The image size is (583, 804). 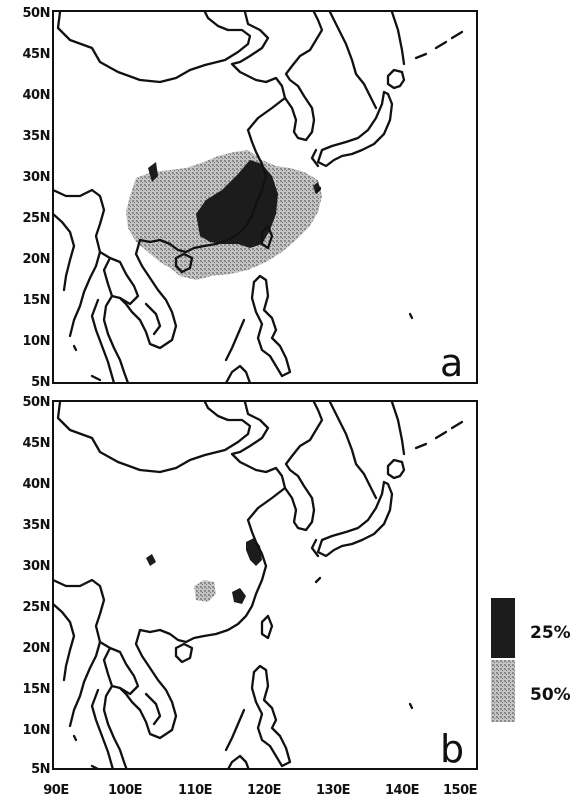 I want to click on lon-labels: 90E 100E 110E 120E 130E 140E 150E, so click(x=260, y=790).